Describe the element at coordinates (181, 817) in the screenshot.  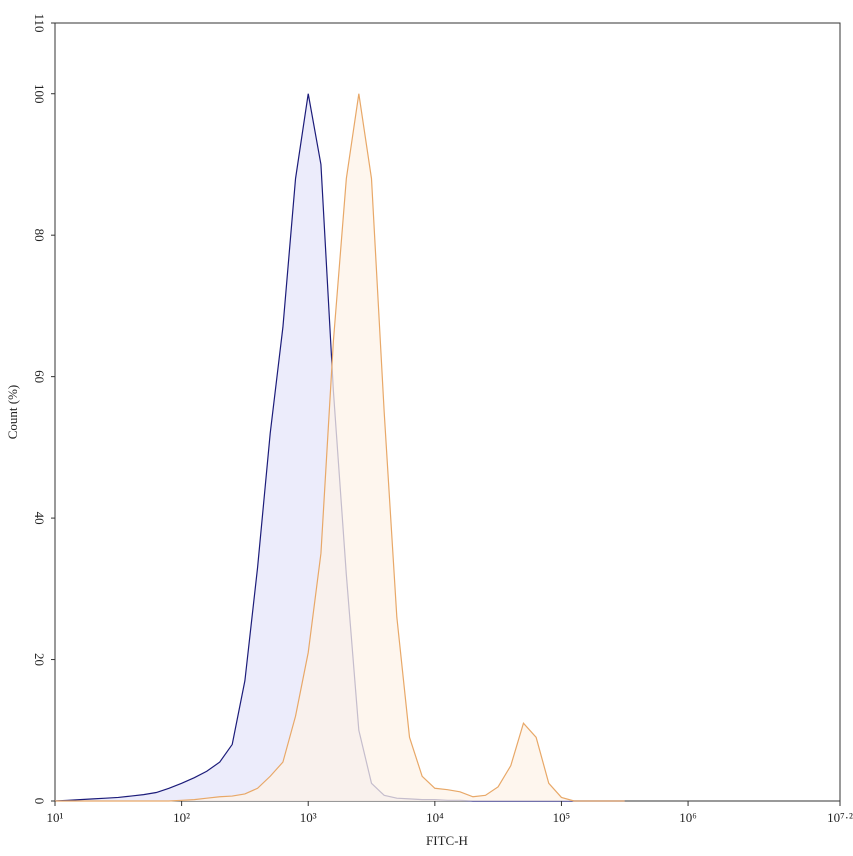
I see `x-tick-label: 10²` at that location.